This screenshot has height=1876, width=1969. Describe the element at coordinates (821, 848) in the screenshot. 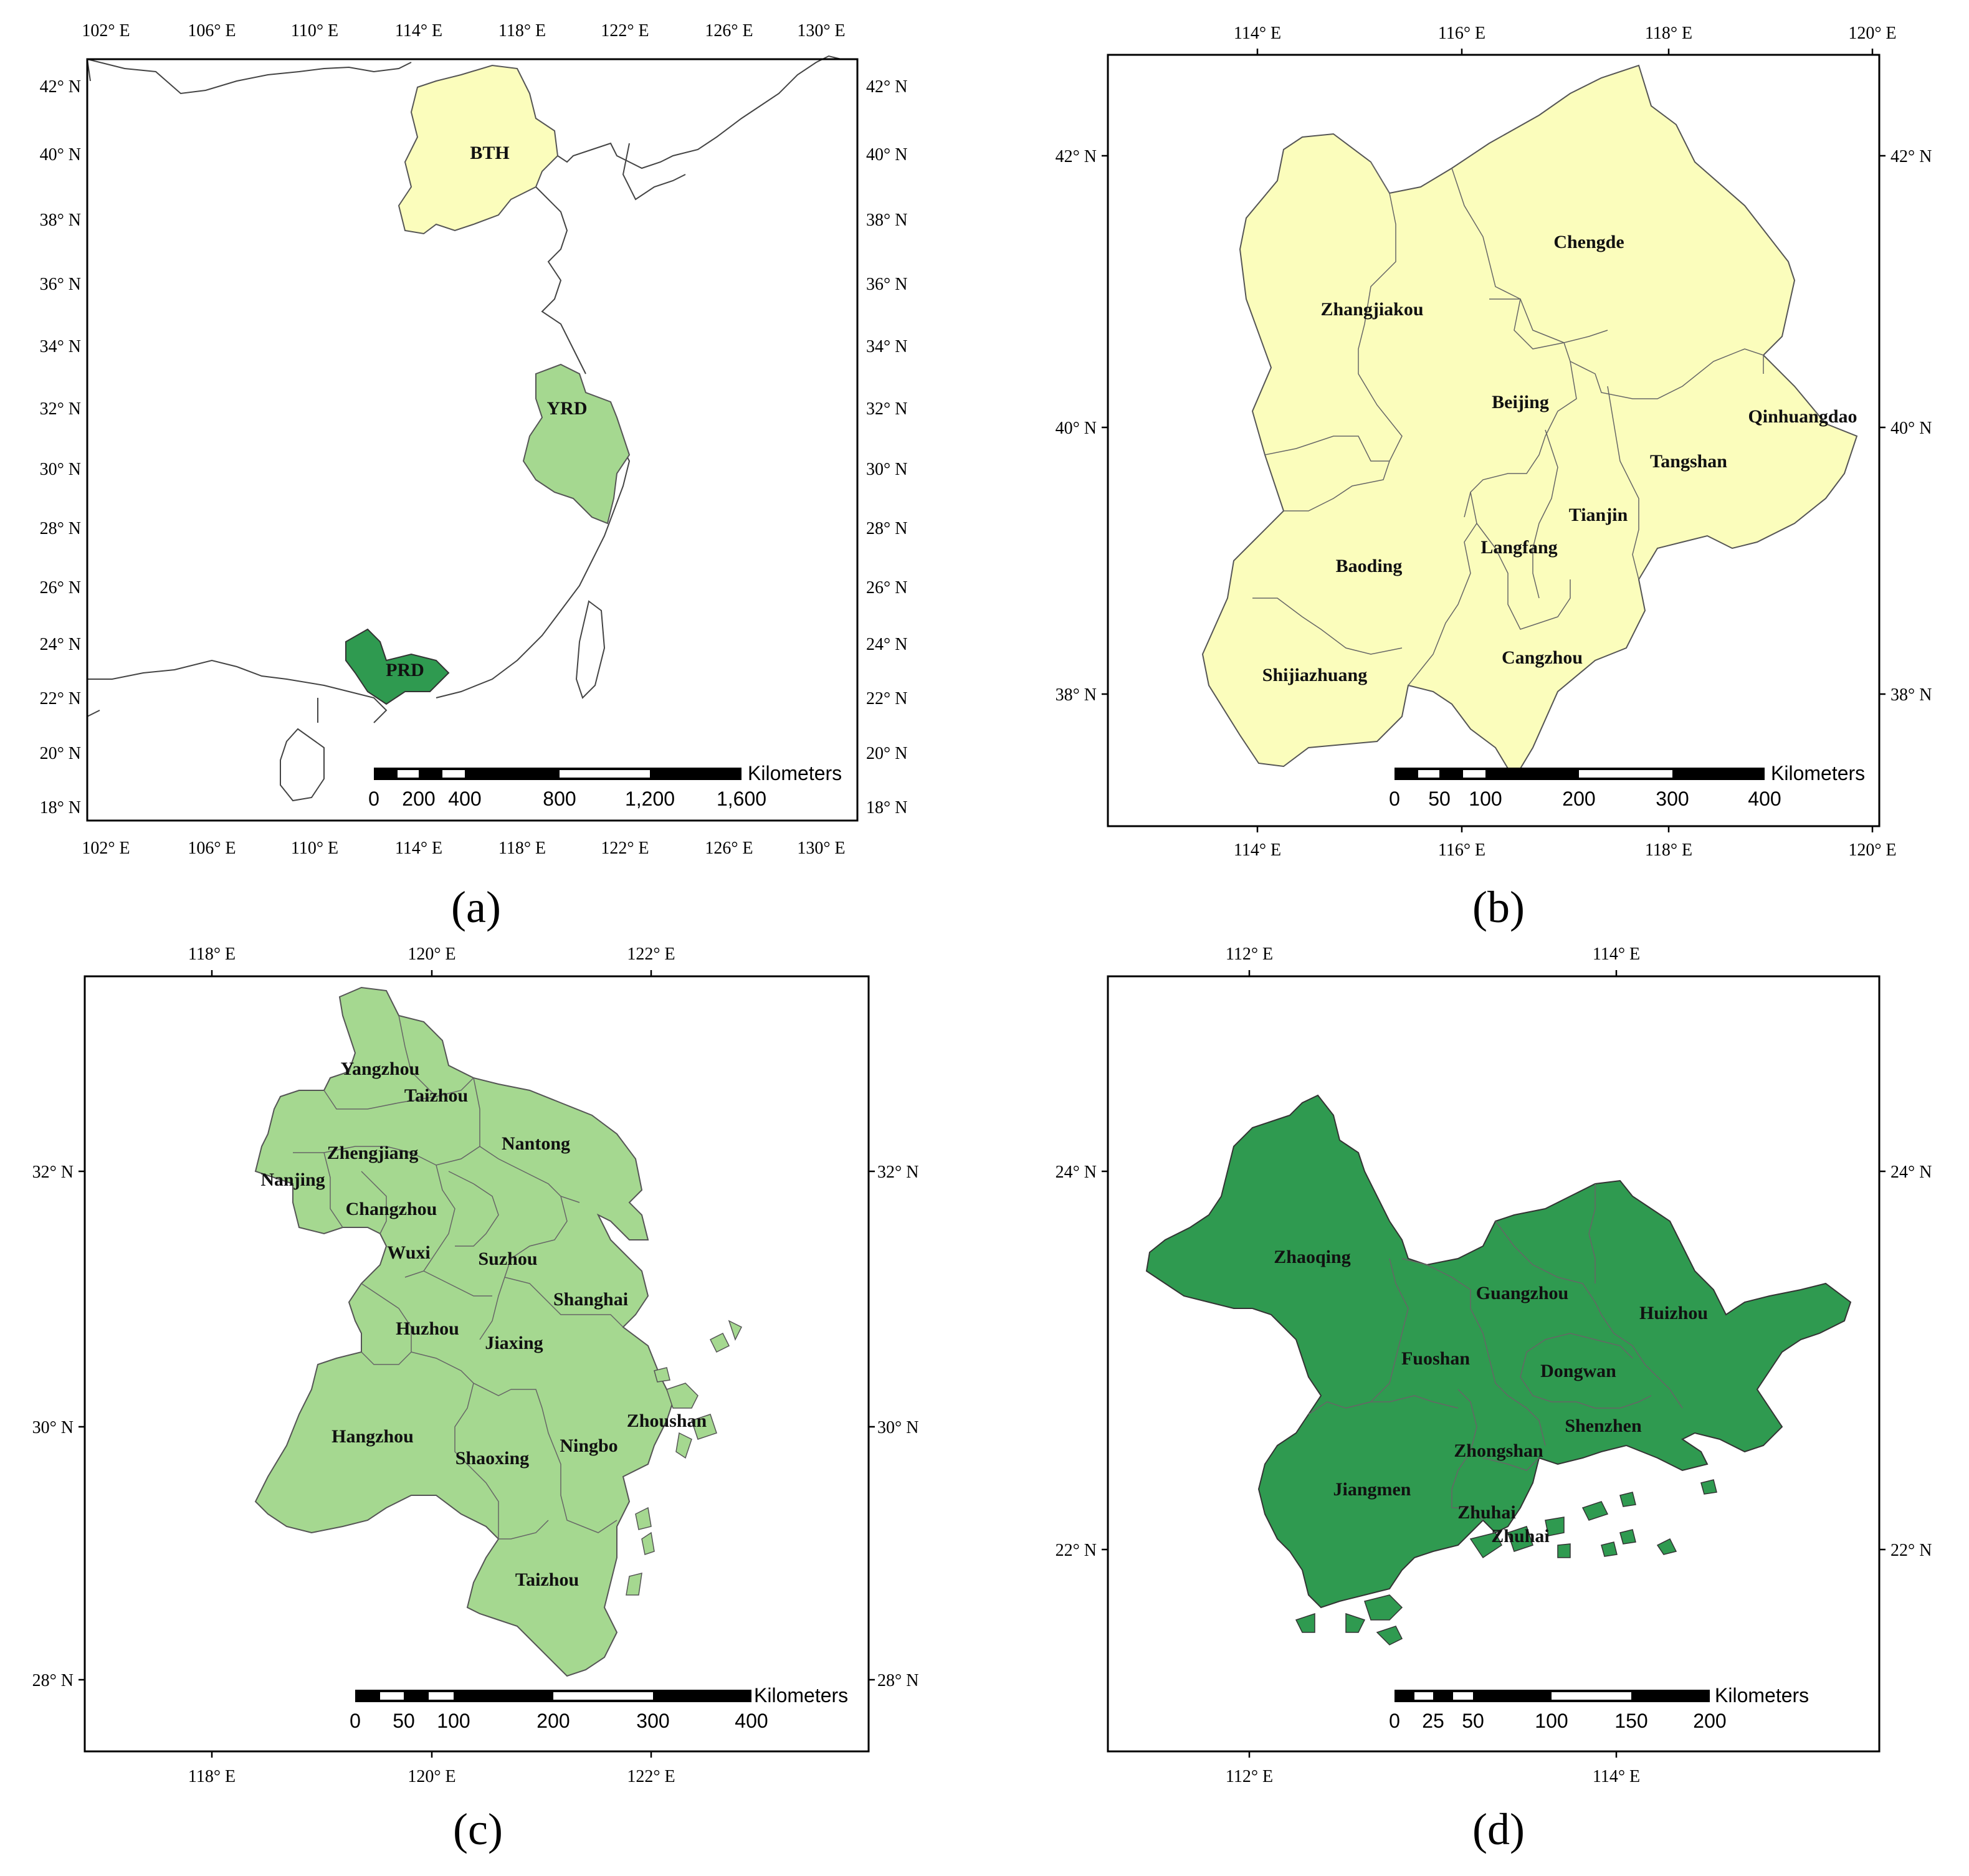

I see `a-lon-bot-7: 130° E` at that location.